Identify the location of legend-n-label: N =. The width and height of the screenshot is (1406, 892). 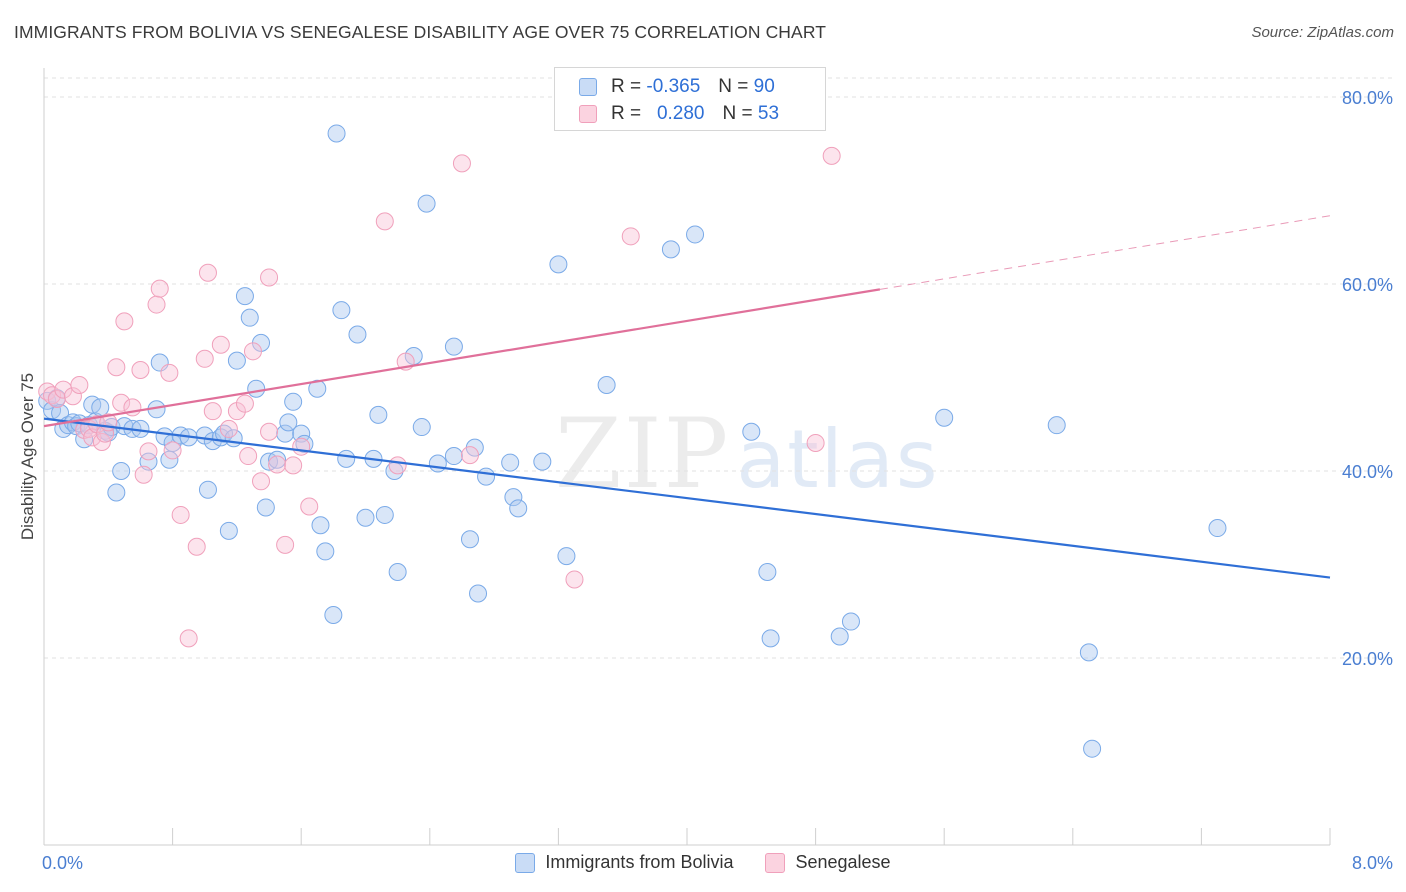
(737, 113).